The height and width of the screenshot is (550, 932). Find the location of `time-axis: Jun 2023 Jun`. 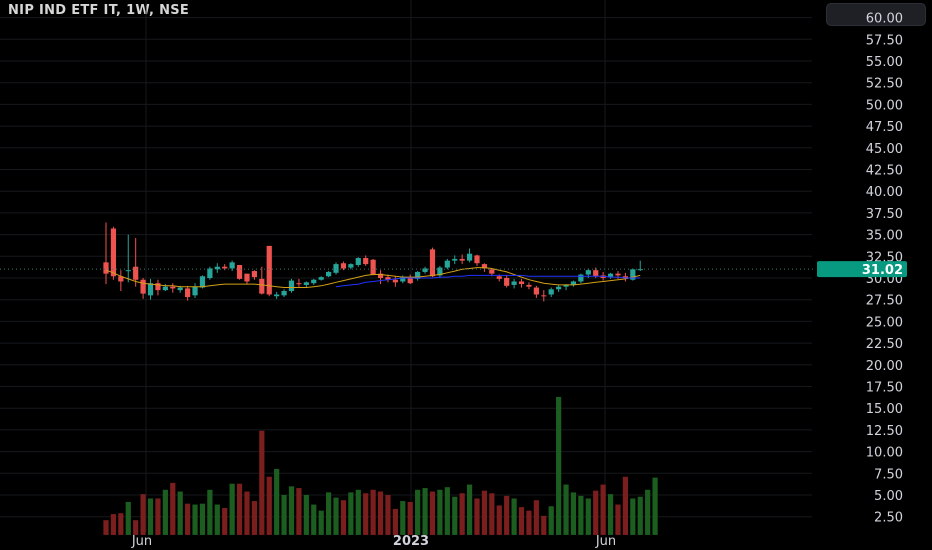

time-axis: Jun 2023 Jun is located at coordinates (373, 541).